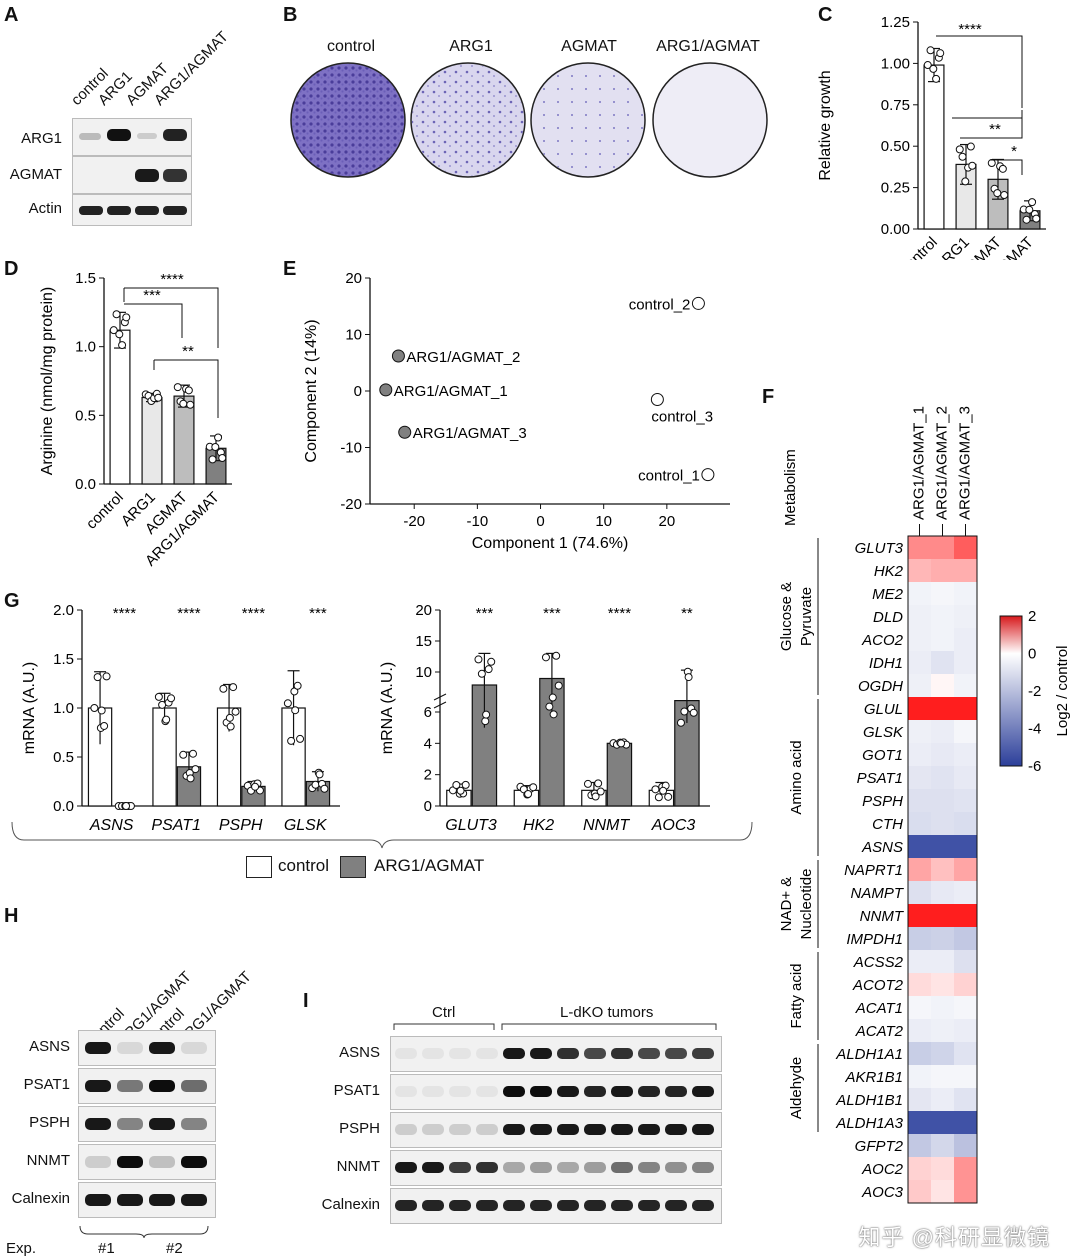 The width and height of the screenshot is (1080, 1260). I want to click on heatmap-row-label: IMPDH1, so click(874, 939).